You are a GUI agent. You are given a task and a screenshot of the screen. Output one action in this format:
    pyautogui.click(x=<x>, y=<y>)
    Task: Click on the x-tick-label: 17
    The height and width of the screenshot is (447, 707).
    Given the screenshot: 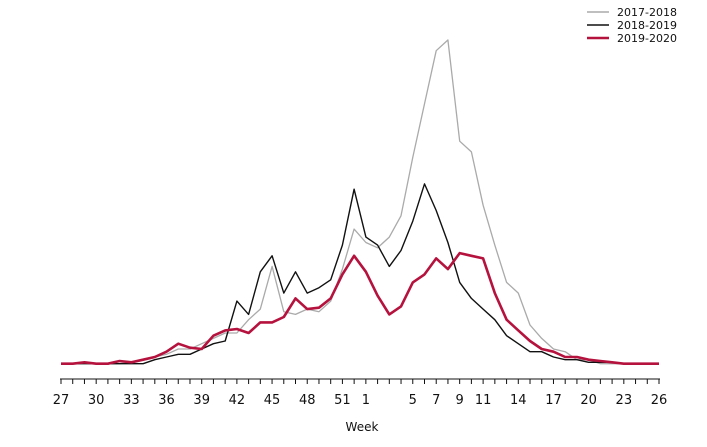 What is the action you would take?
    pyautogui.click(x=553, y=400)
    